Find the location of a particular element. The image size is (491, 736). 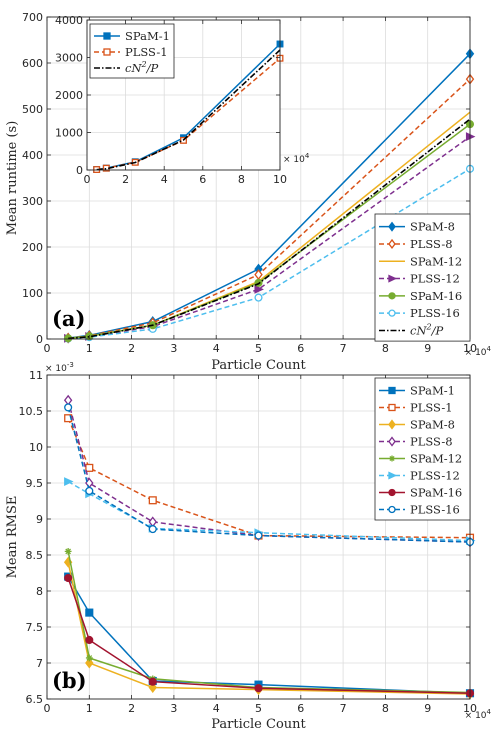

y-tick-label: 6.5 is located at coordinates (35, 699).